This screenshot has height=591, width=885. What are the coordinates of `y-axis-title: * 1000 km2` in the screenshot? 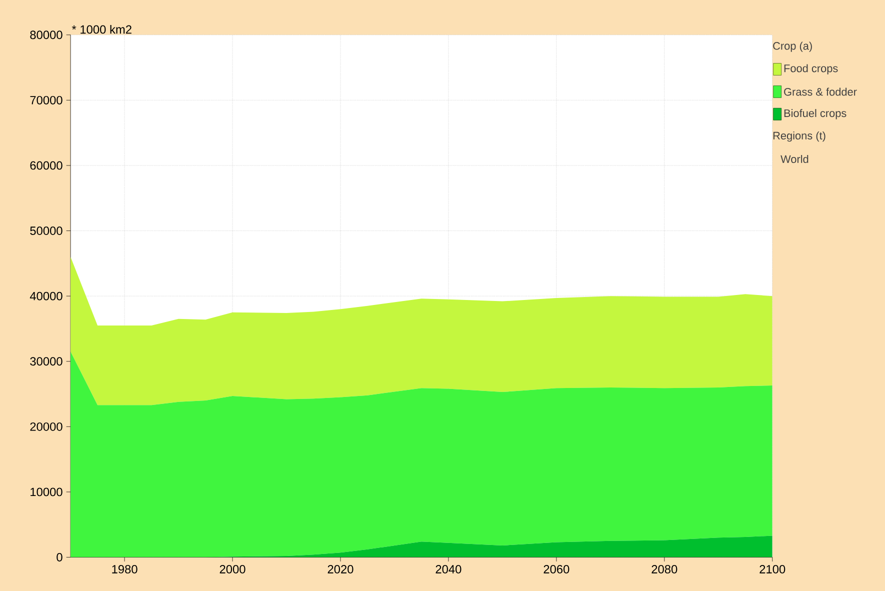 It's located at (102, 29).